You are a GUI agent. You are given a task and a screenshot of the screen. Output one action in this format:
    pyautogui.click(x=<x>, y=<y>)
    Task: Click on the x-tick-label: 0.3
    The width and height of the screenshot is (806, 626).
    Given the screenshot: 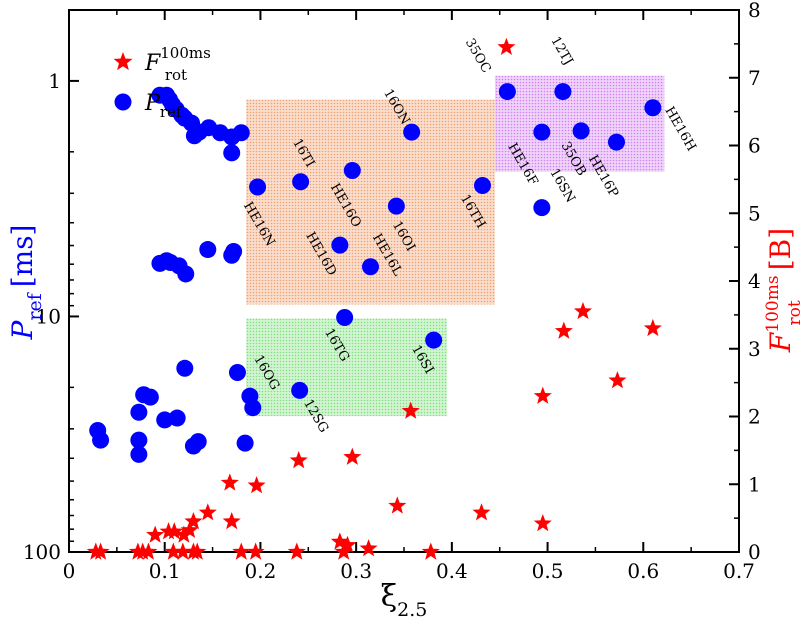 What is the action you would take?
    pyautogui.click(x=356, y=571)
    